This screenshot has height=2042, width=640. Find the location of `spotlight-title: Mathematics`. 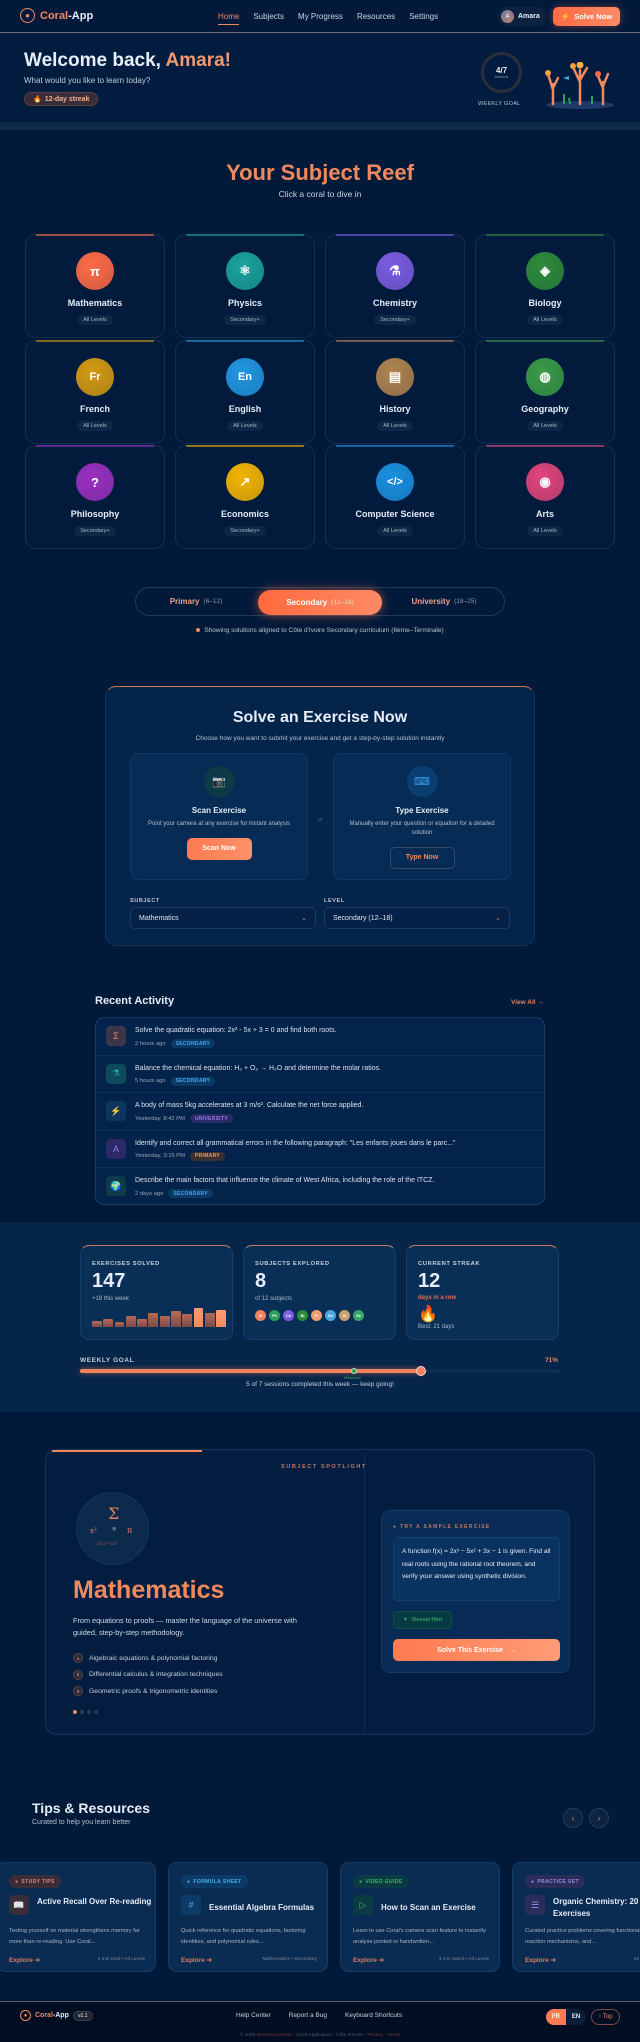

spotlight-title: Mathematics is located at coordinates (149, 1590).